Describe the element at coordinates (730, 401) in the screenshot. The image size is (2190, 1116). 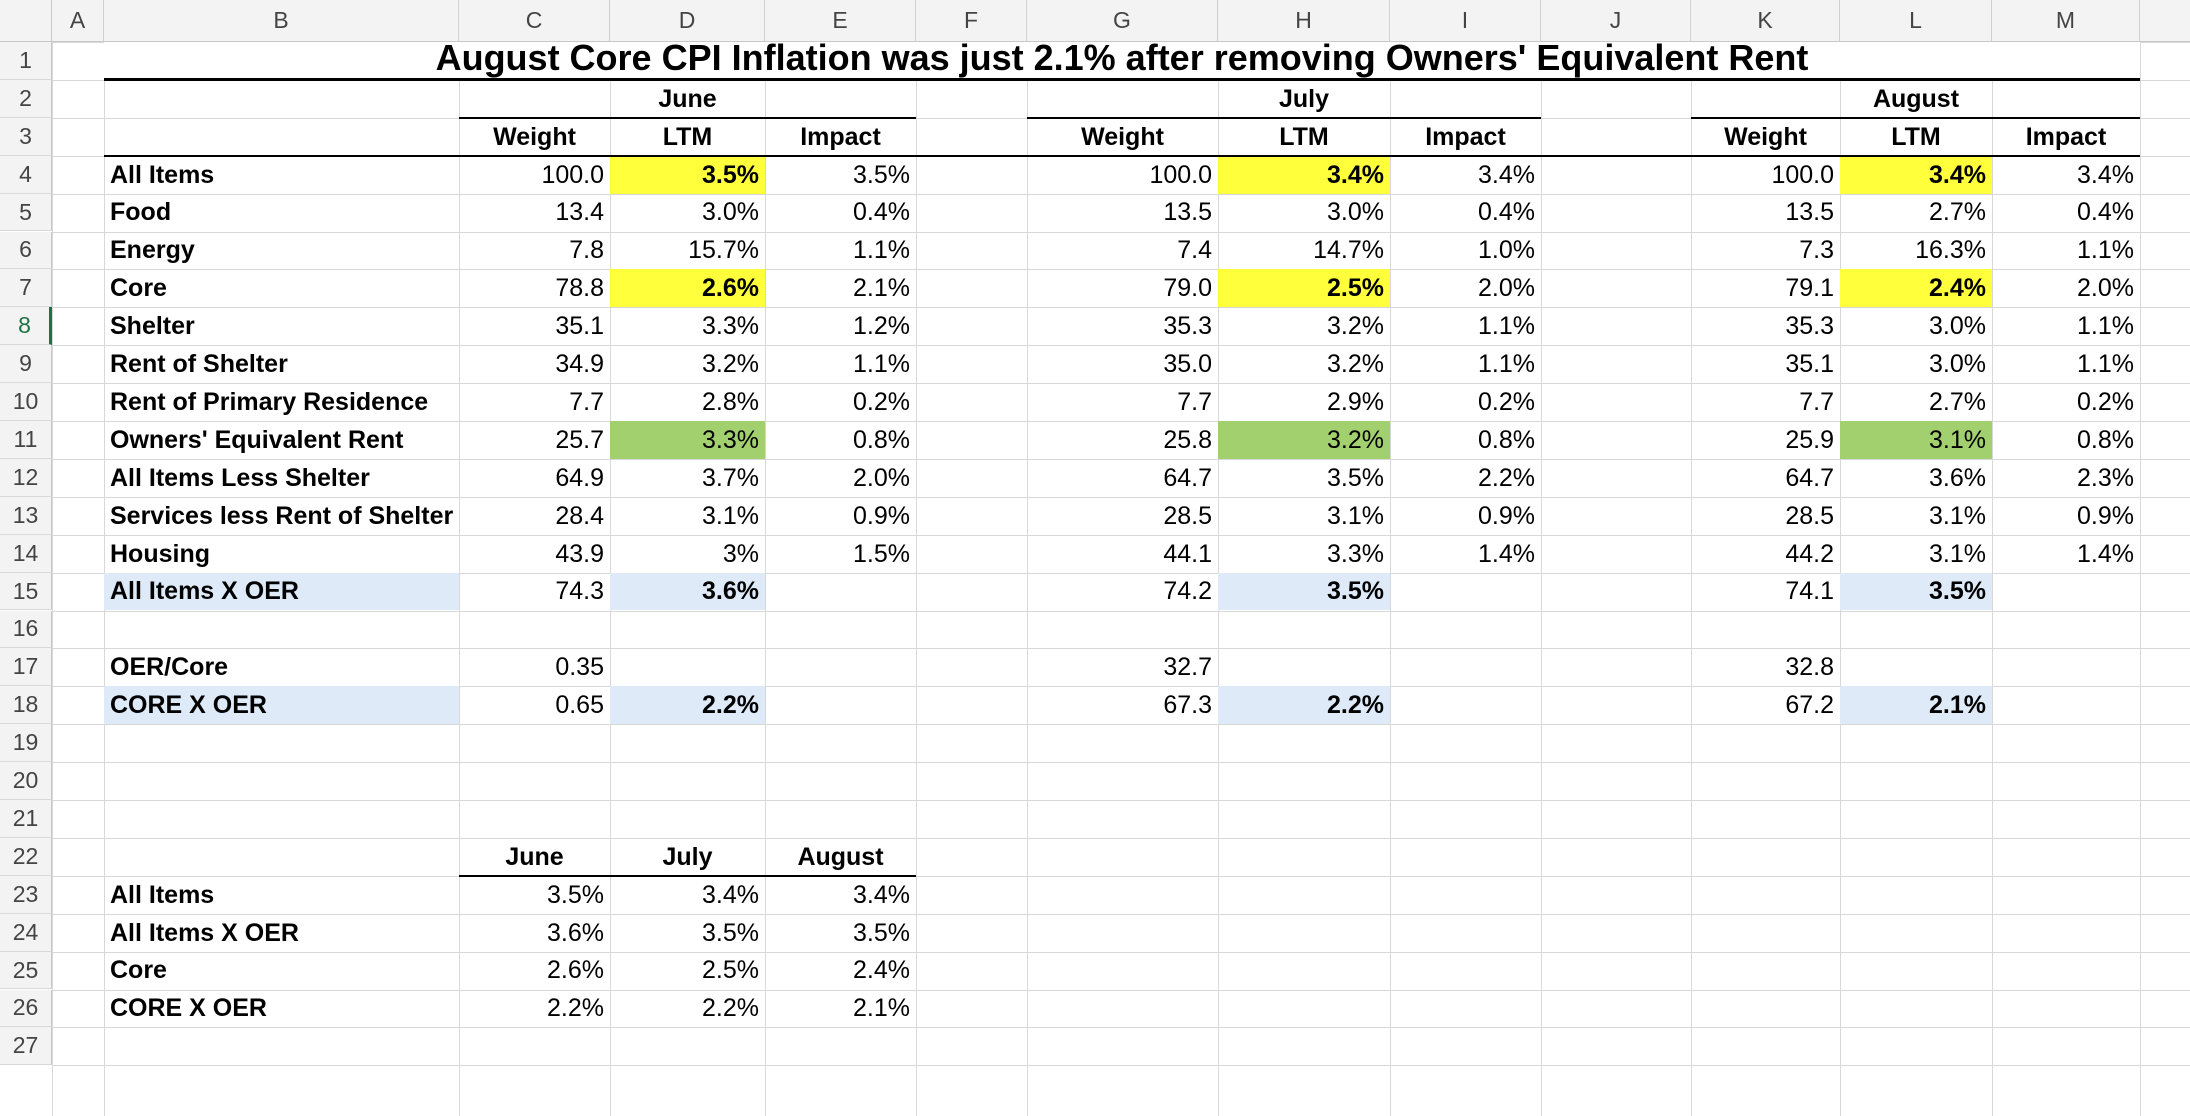
I see `value-cell: 2.8%` at that location.